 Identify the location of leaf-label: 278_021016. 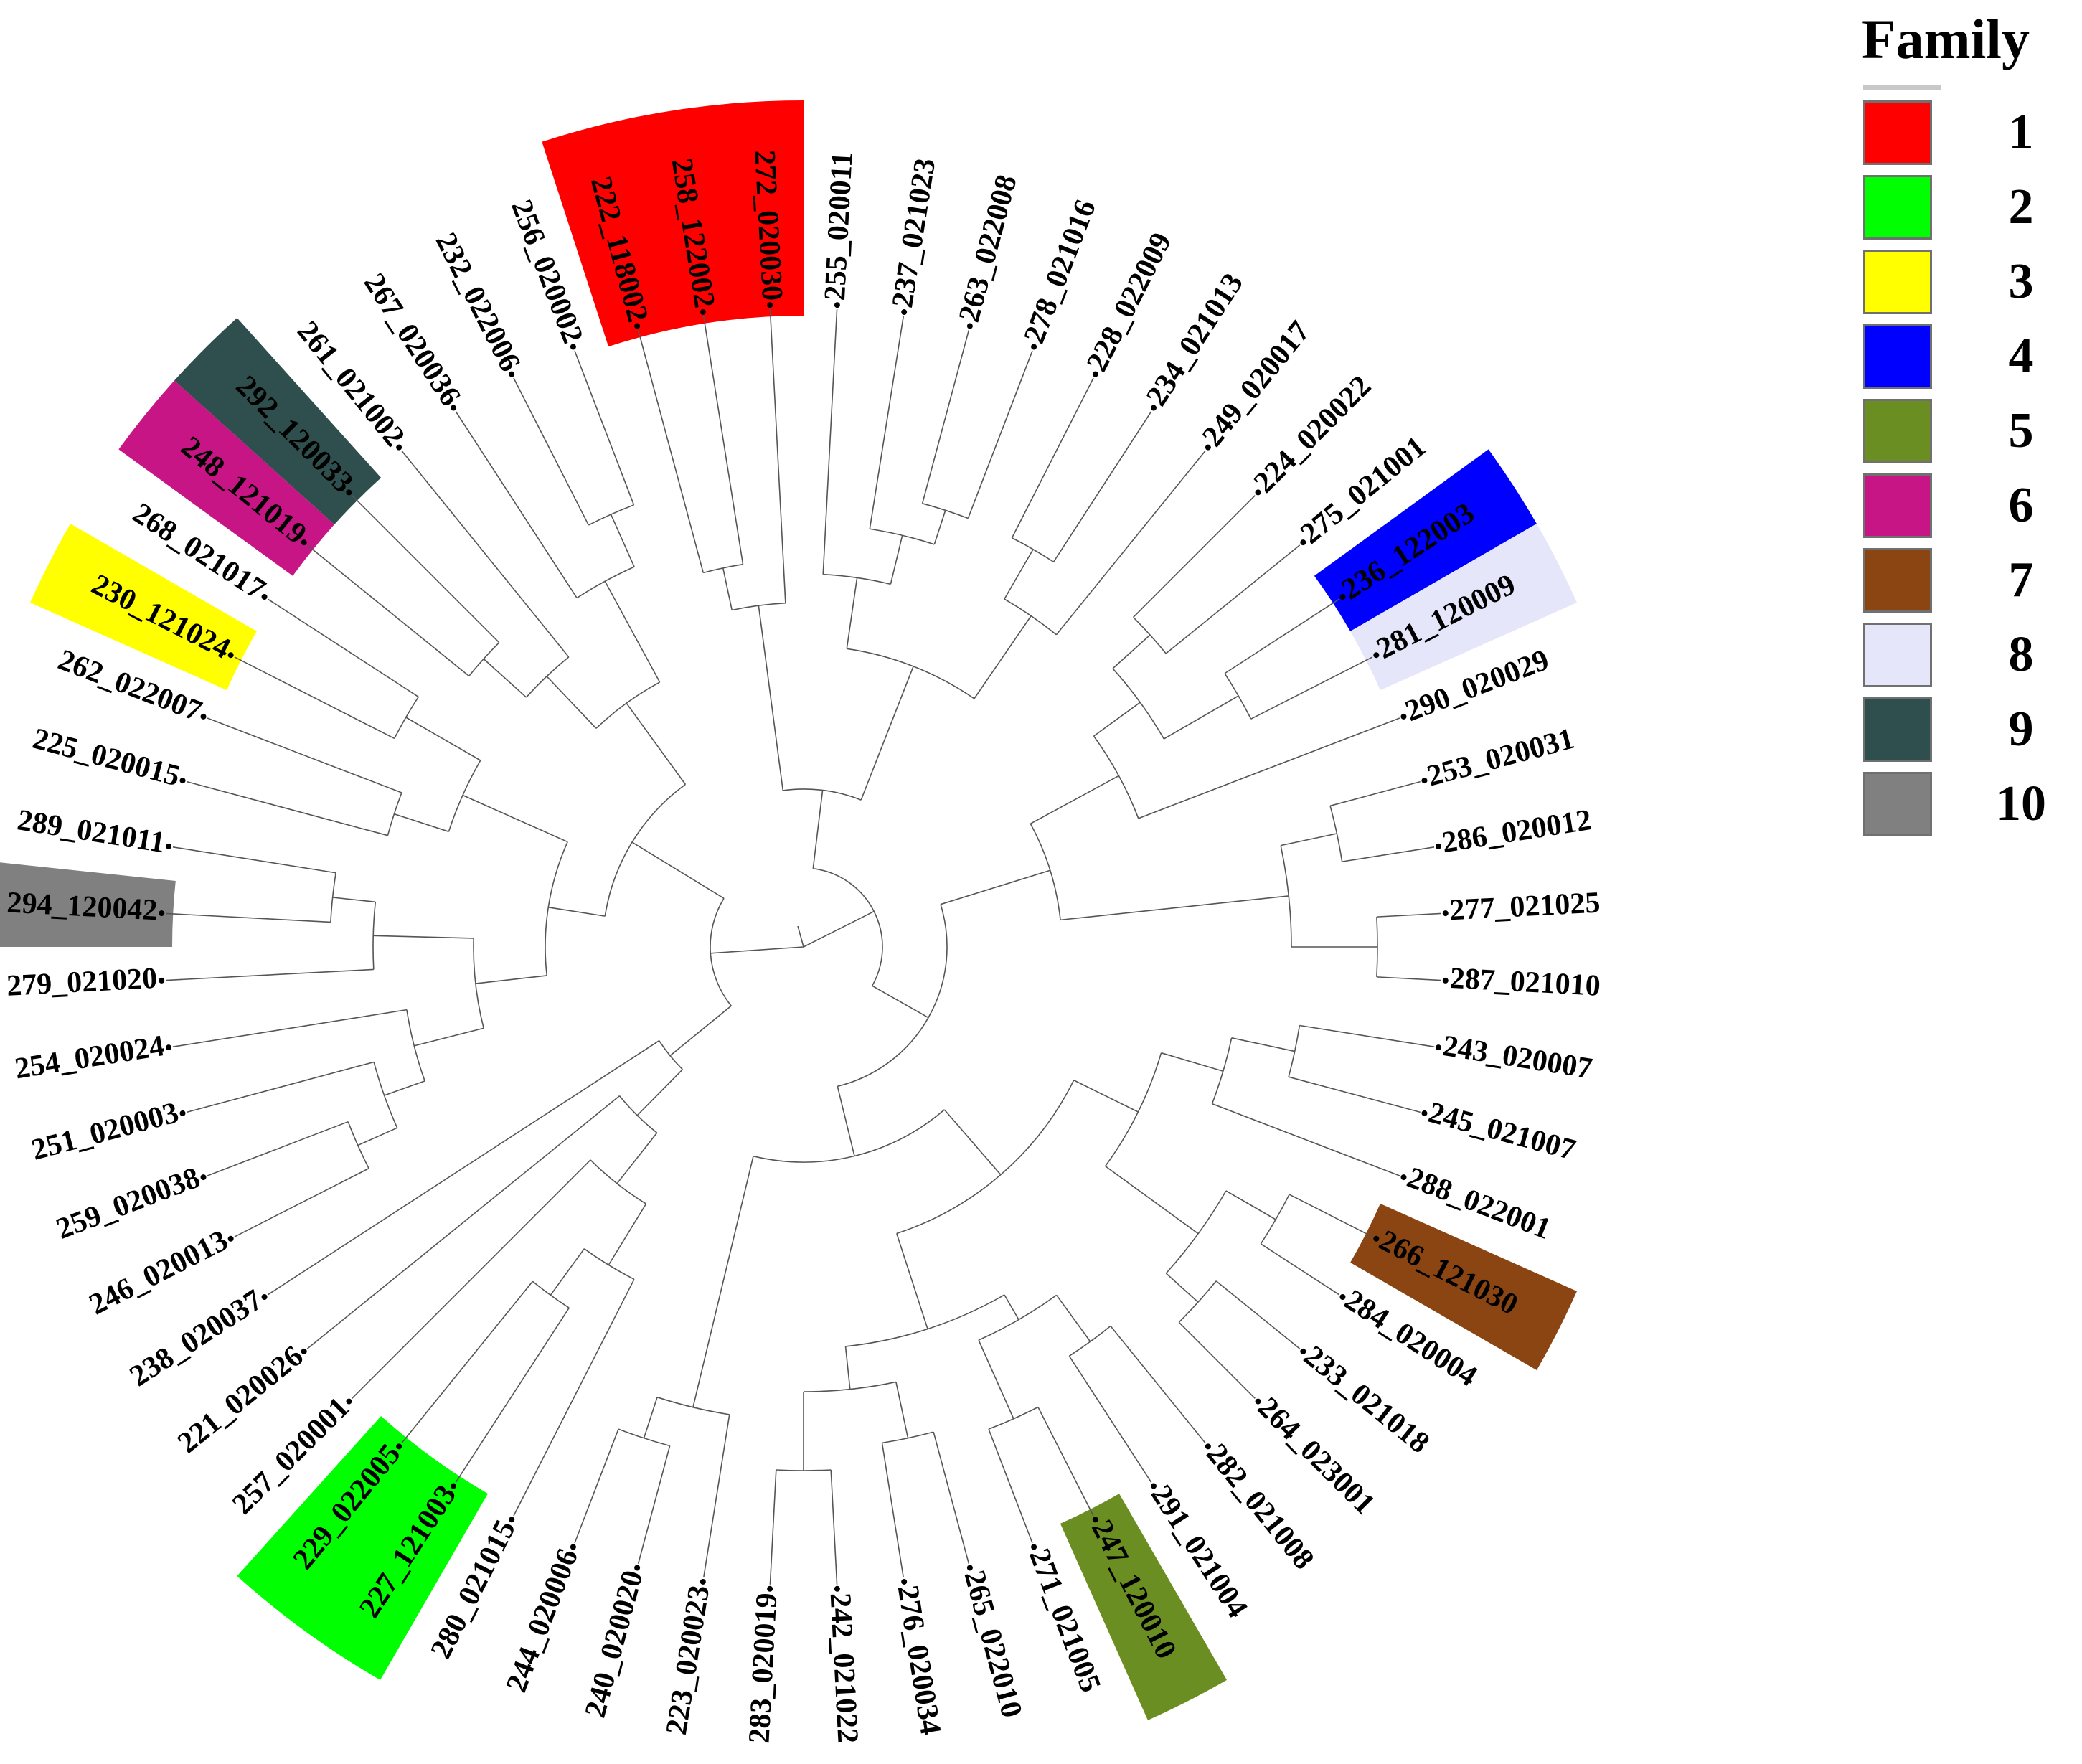
(1061, 271).